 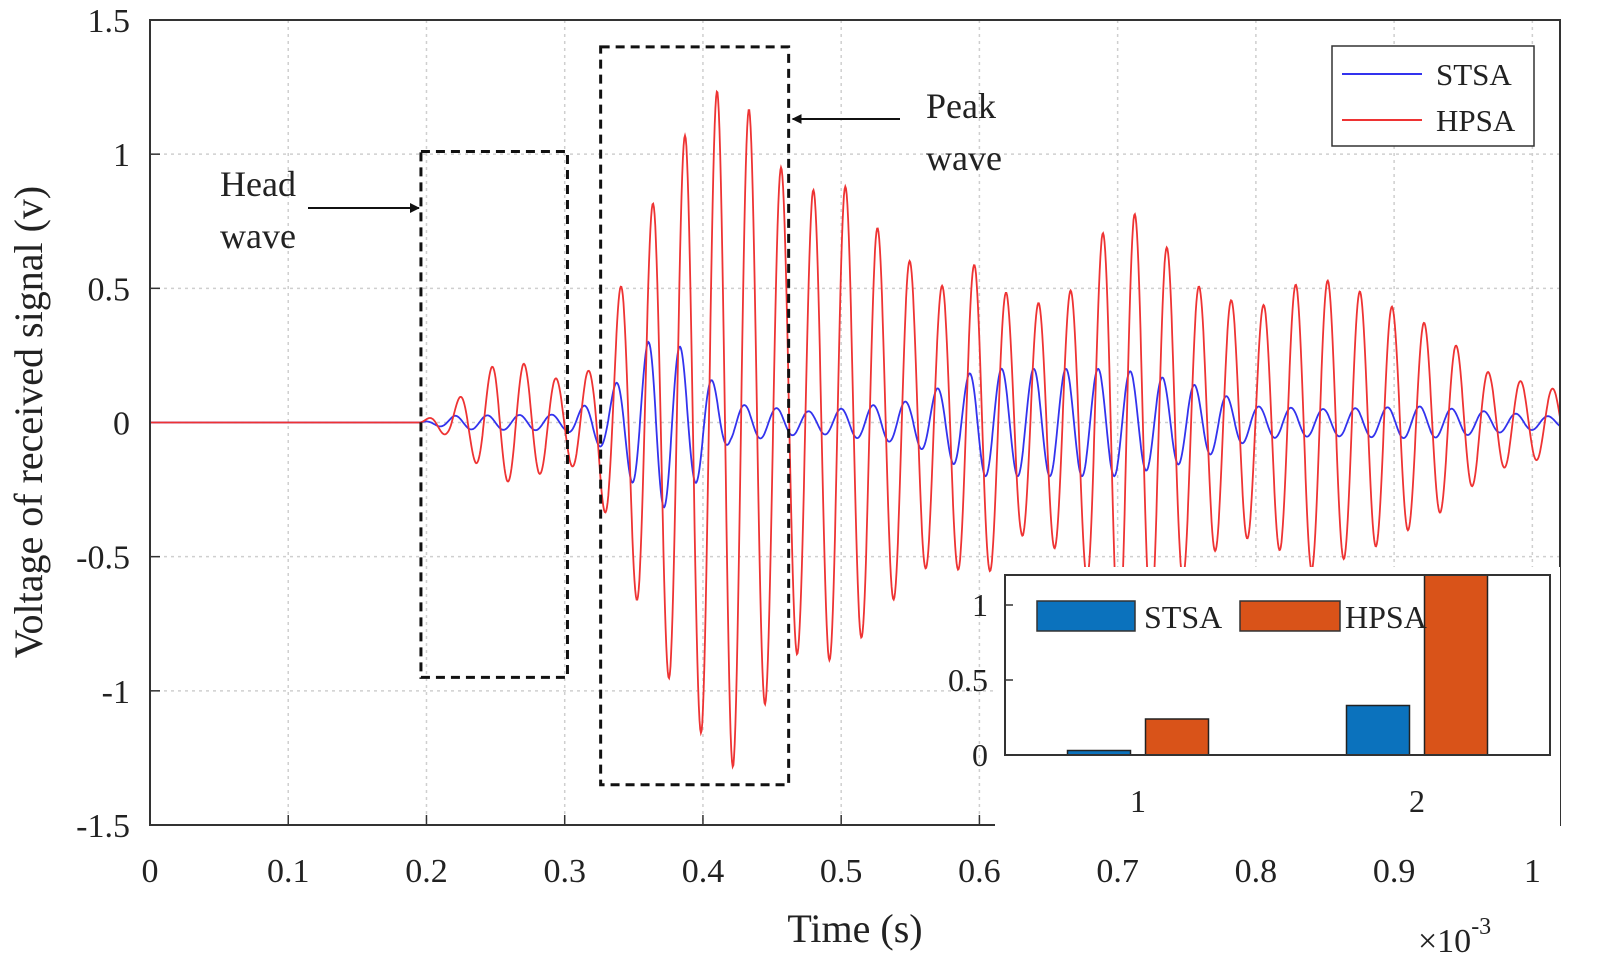 What do you see at coordinates (1476, 120) in the screenshot?
I see `legend-label-hpsa: HPSA` at bounding box center [1476, 120].